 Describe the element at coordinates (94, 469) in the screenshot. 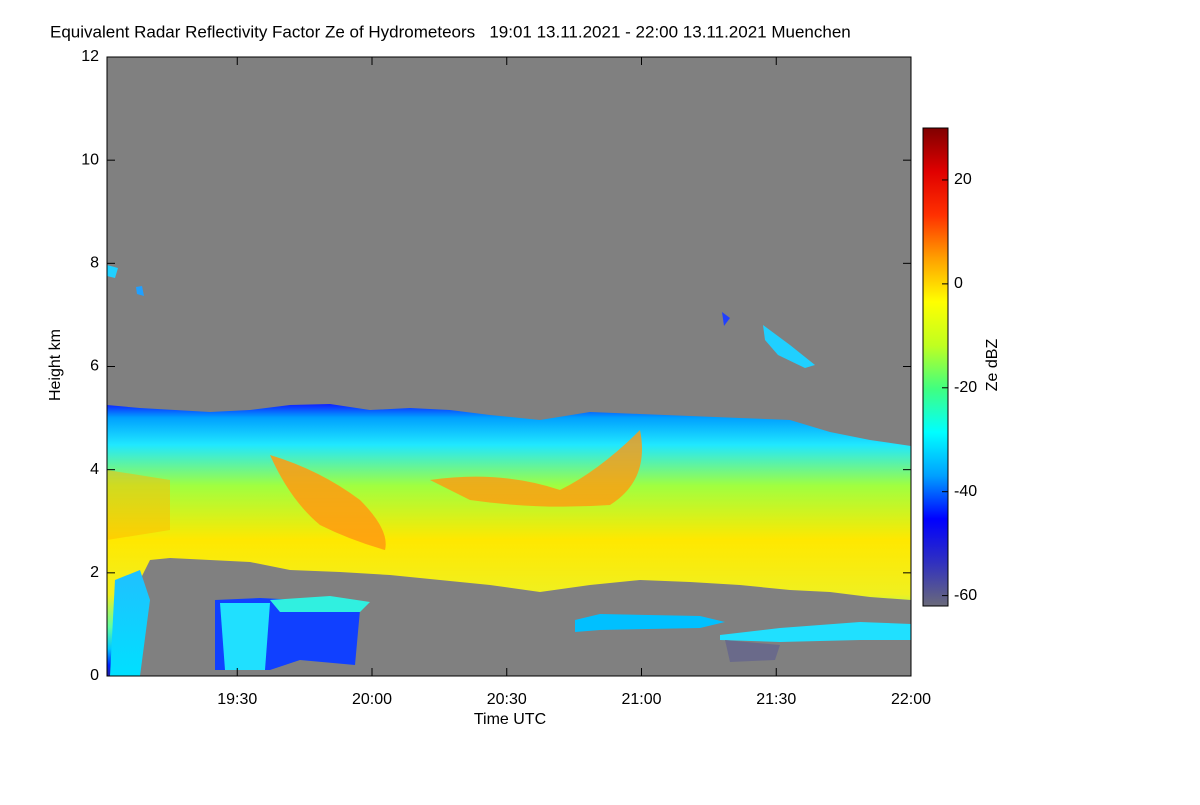

I see `y-tick-label: 4` at that location.